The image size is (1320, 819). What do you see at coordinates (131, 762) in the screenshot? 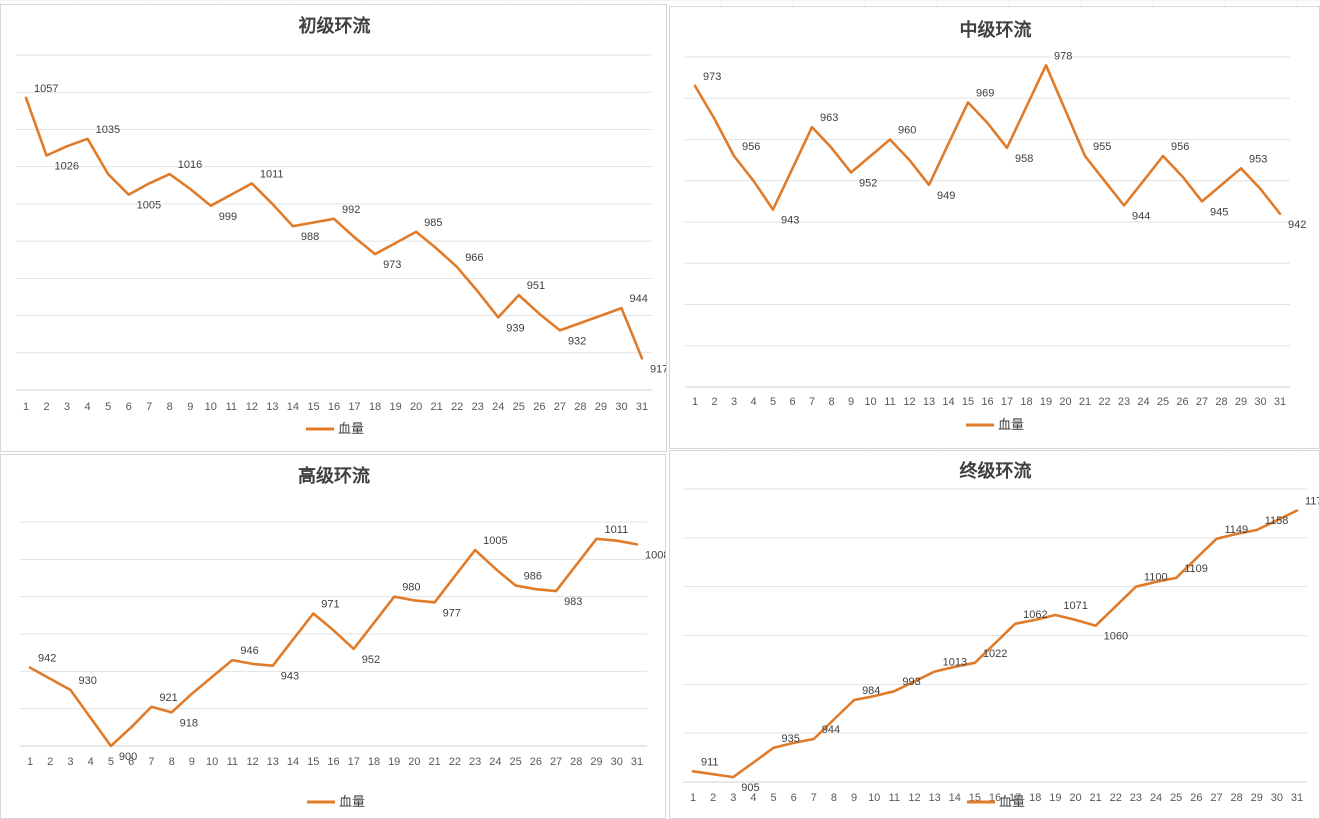
I see `x-tick-label: 6` at bounding box center [131, 762].